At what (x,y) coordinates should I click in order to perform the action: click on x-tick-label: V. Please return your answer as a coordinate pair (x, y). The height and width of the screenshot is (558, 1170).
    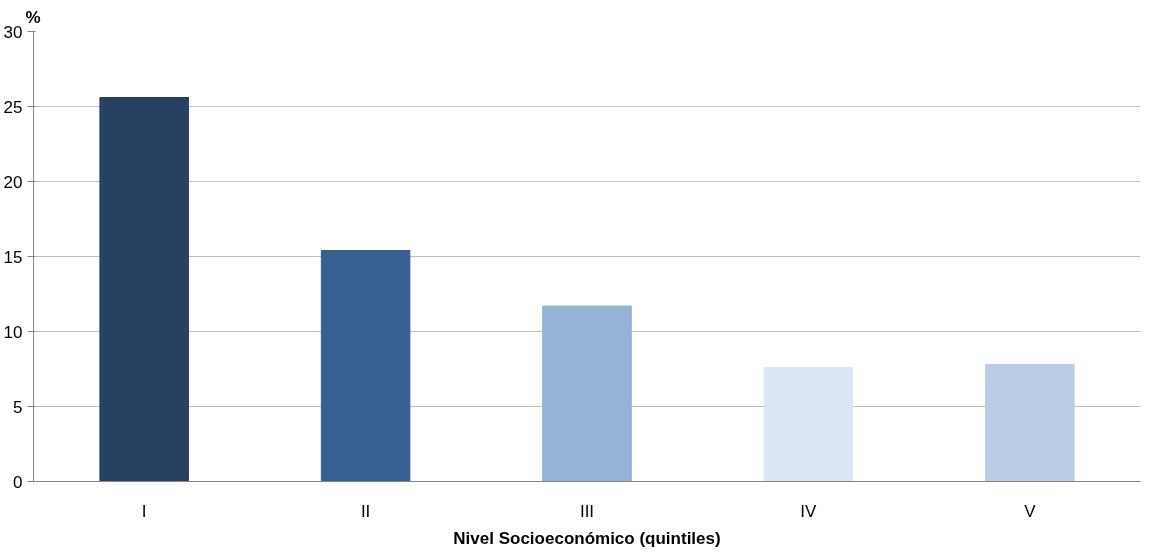
    Looking at the image, I should click on (1030, 511).